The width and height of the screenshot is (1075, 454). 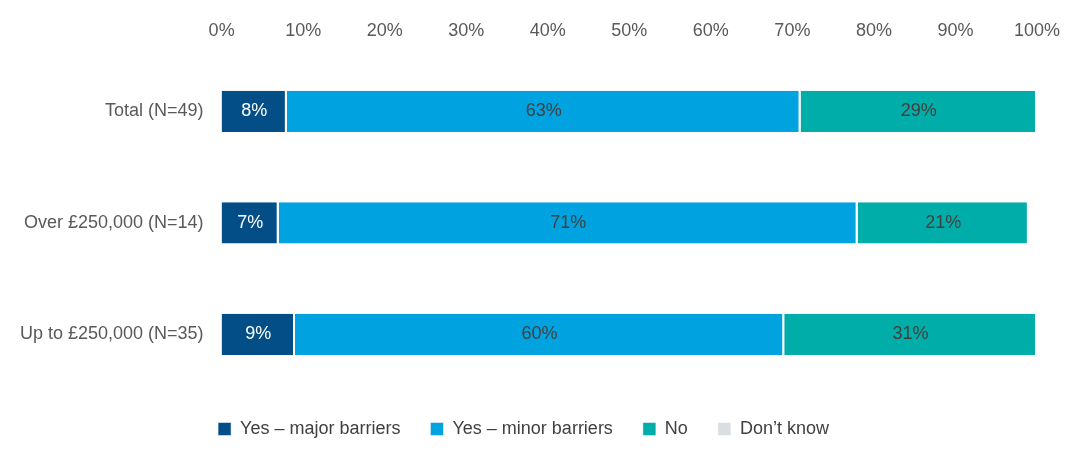 I want to click on y-tick-label: Up to £250,000 (N=35), so click(x=112, y=333).